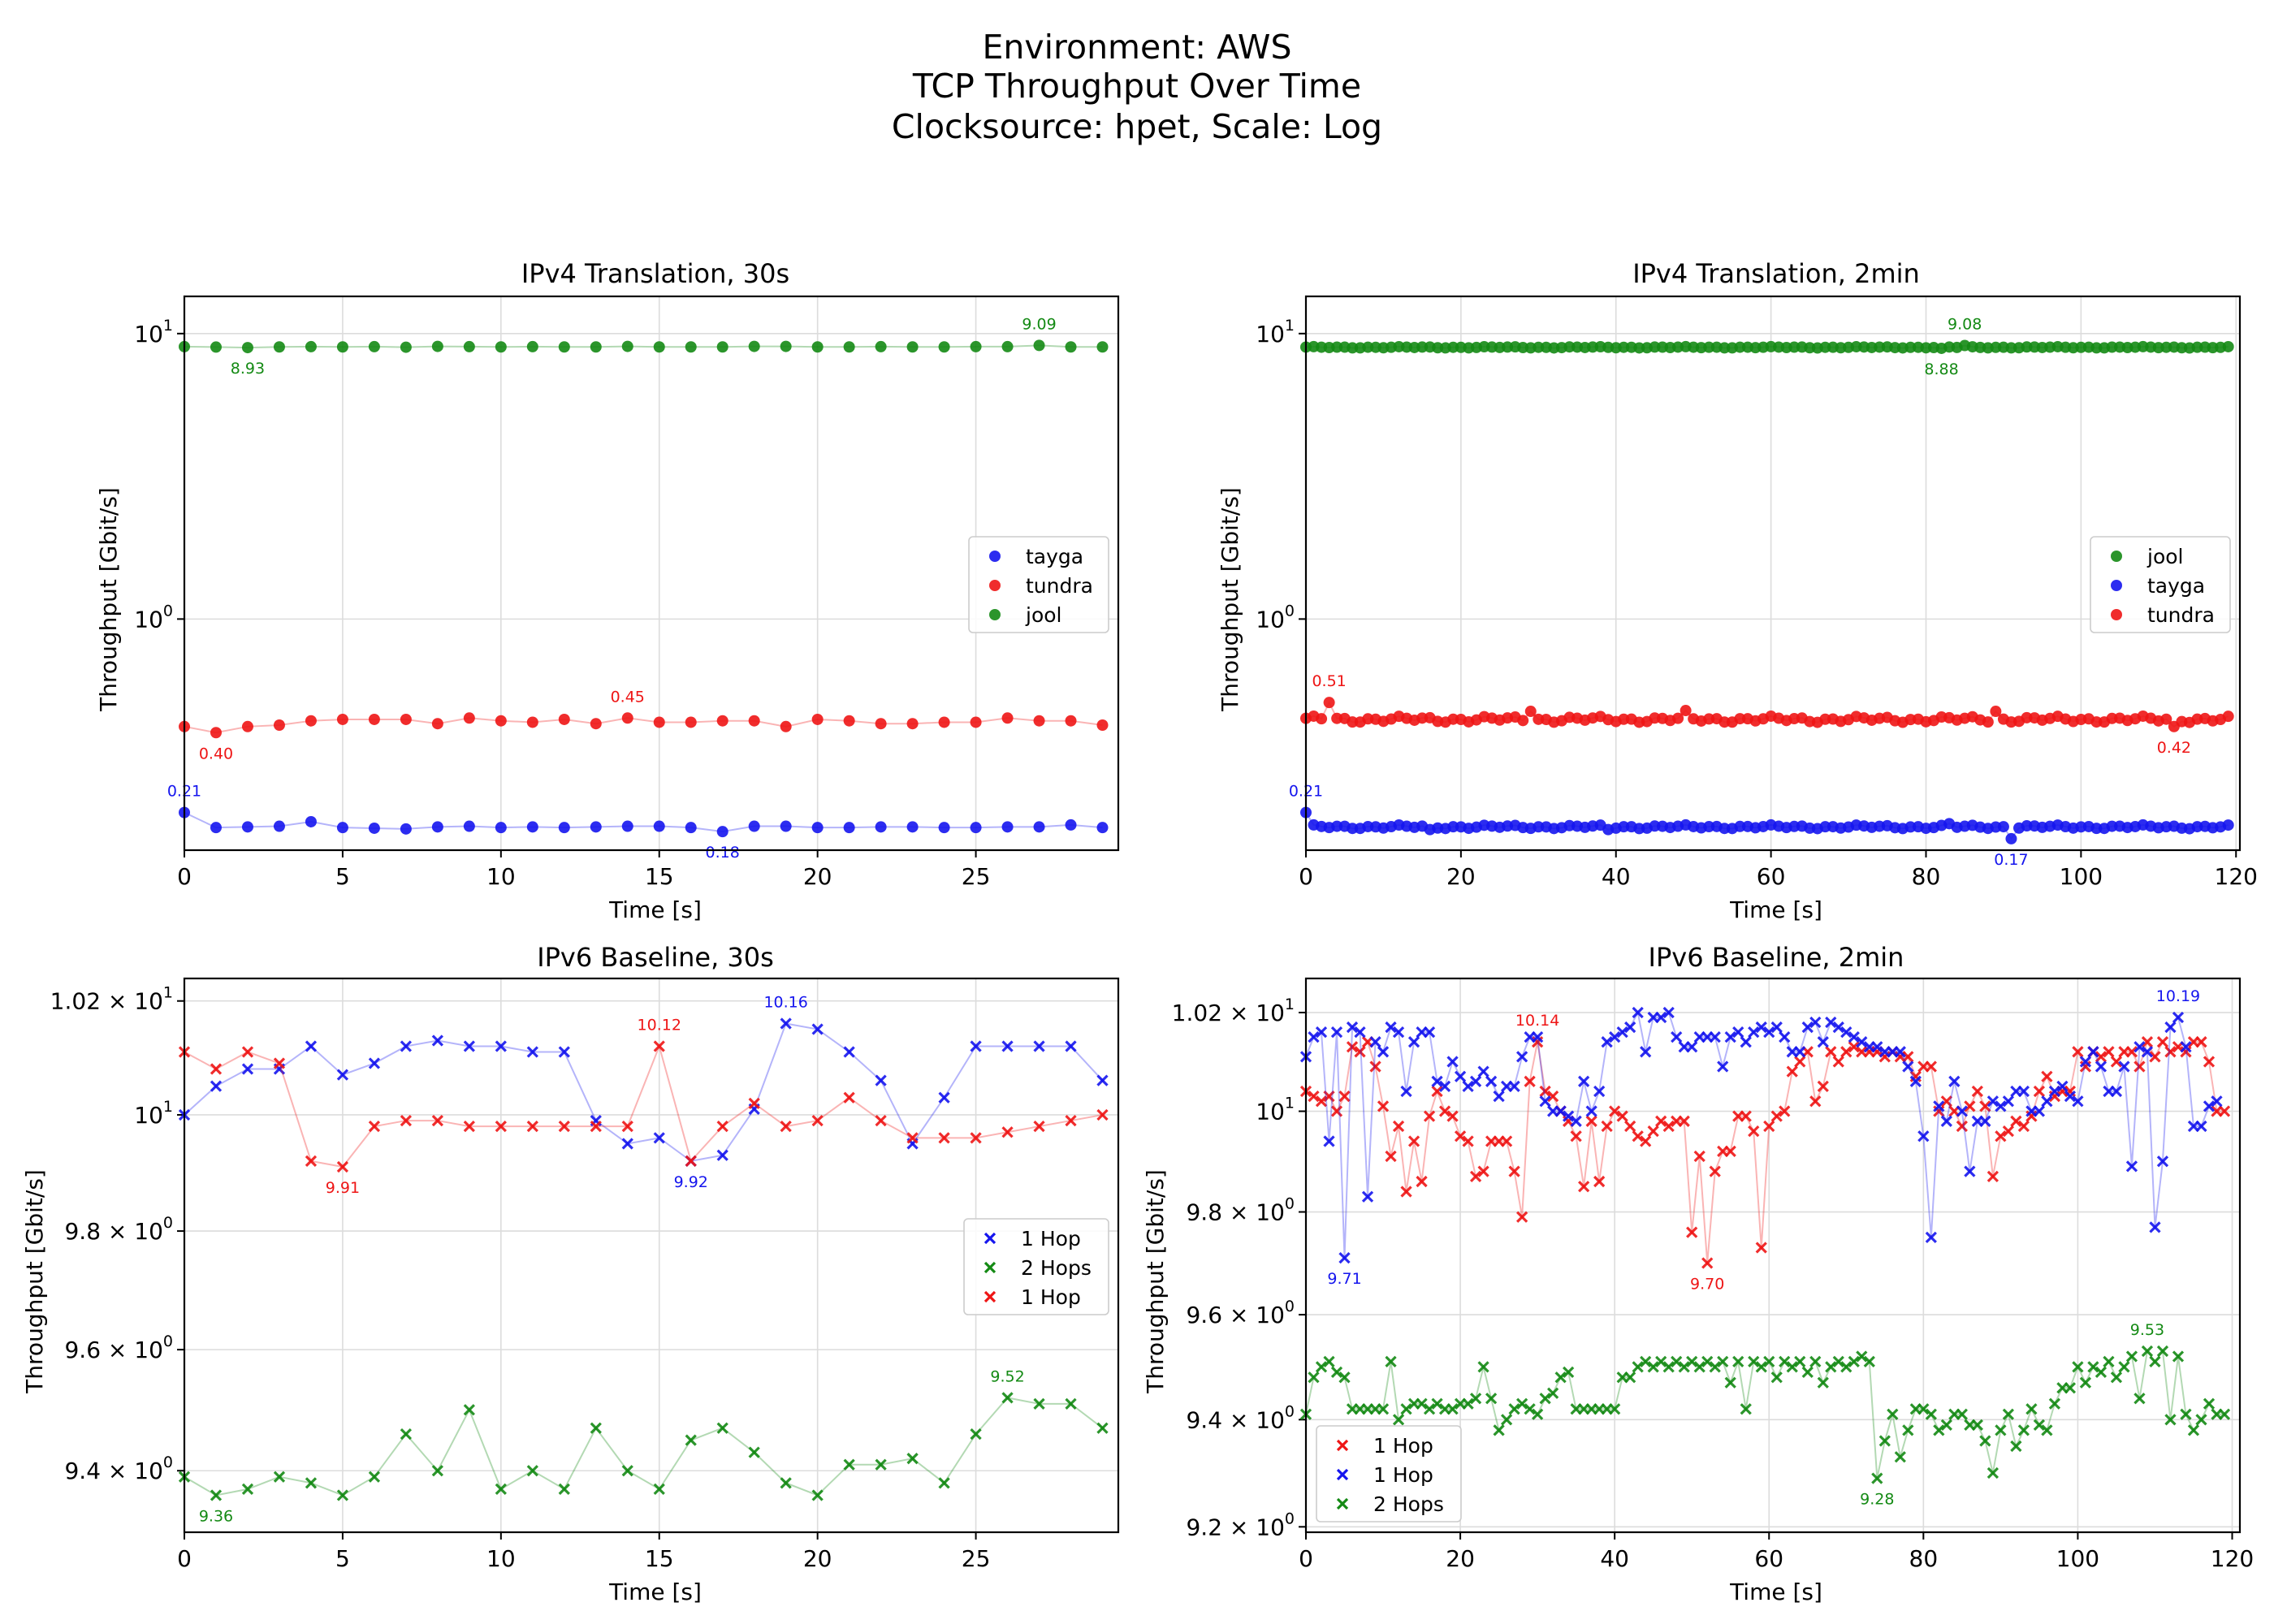 The width and height of the screenshot is (2274, 1624). What do you see at coordinates (1054, 557) in the screenshot?
I see `legend-label: tayga` at bounding box center [1054, 557].